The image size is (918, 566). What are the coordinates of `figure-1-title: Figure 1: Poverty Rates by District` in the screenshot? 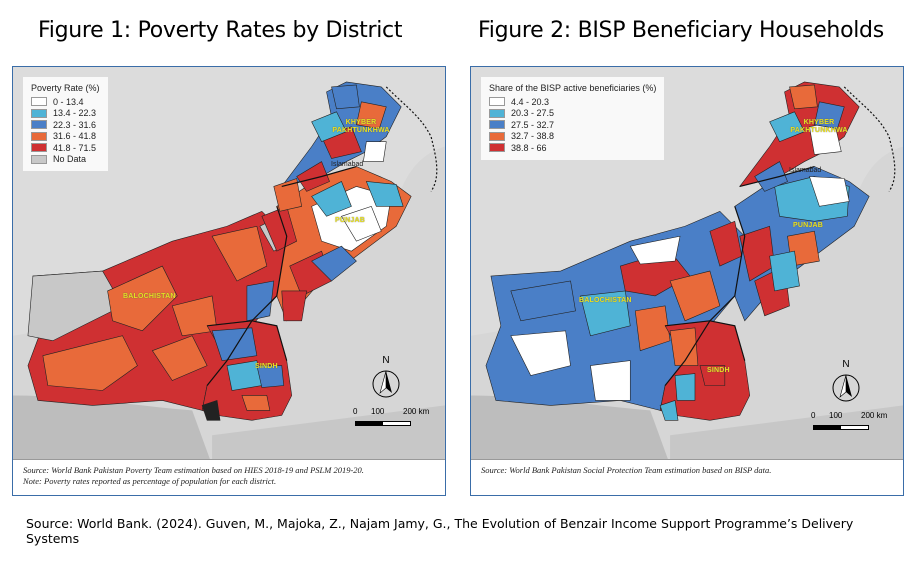 It's located at (220, 30).